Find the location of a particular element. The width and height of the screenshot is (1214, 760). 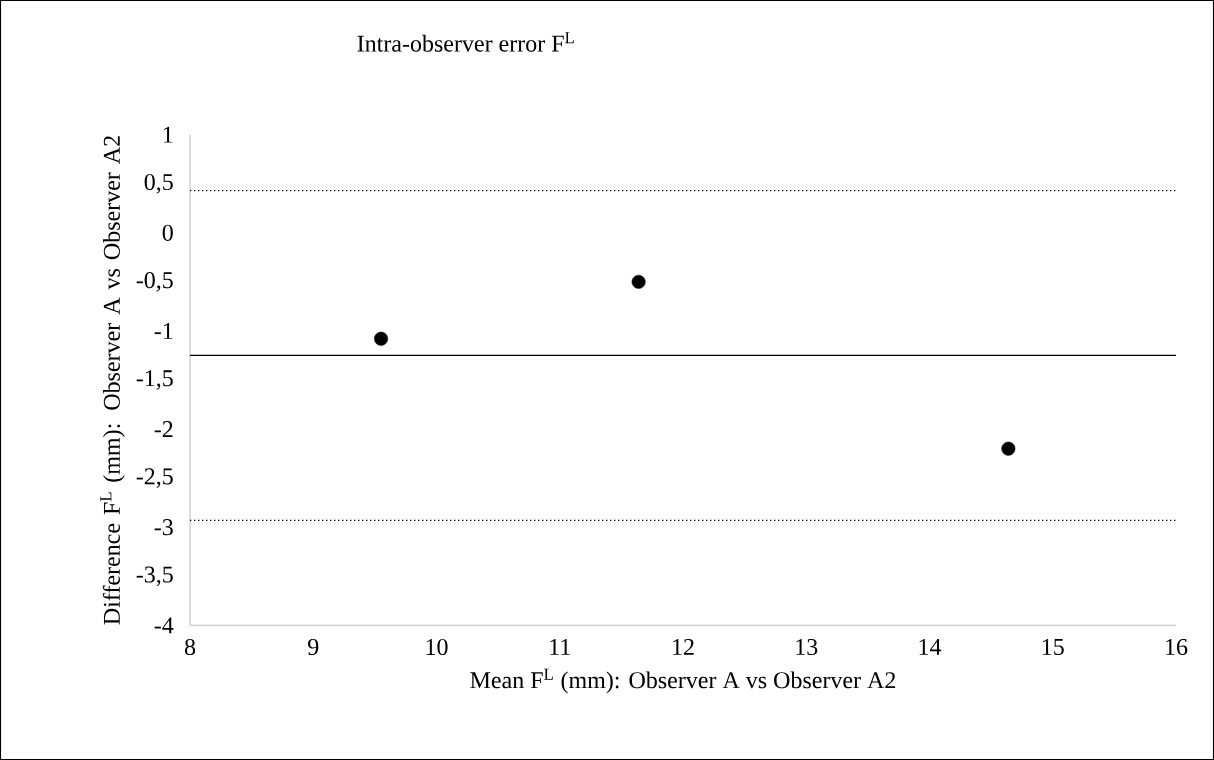

y-tick-label: -4 is located at coordinates (164, 625).